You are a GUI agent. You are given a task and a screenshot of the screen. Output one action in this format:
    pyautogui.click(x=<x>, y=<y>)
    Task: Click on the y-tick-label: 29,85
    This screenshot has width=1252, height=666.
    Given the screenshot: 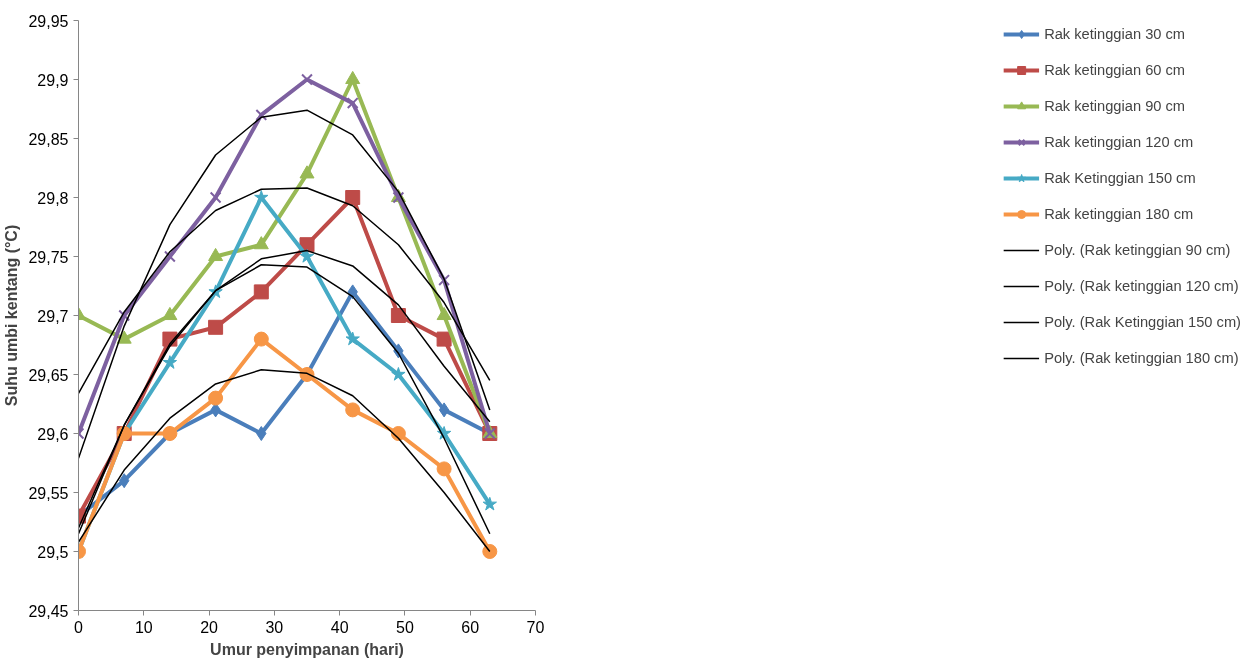 What is the action you would take?
    pyautogui.click(x=48, y=139)
    